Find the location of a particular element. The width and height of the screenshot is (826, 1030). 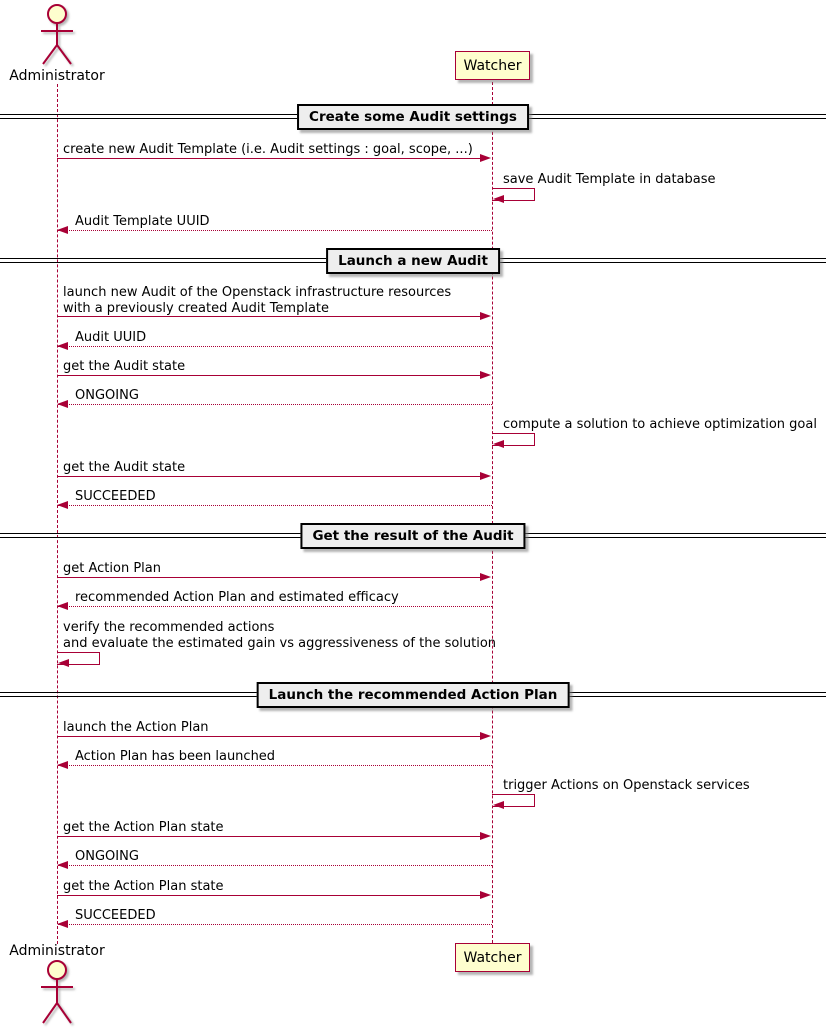

message-label: trigger Actions on Openstack services is located at coordinates (626, 785).